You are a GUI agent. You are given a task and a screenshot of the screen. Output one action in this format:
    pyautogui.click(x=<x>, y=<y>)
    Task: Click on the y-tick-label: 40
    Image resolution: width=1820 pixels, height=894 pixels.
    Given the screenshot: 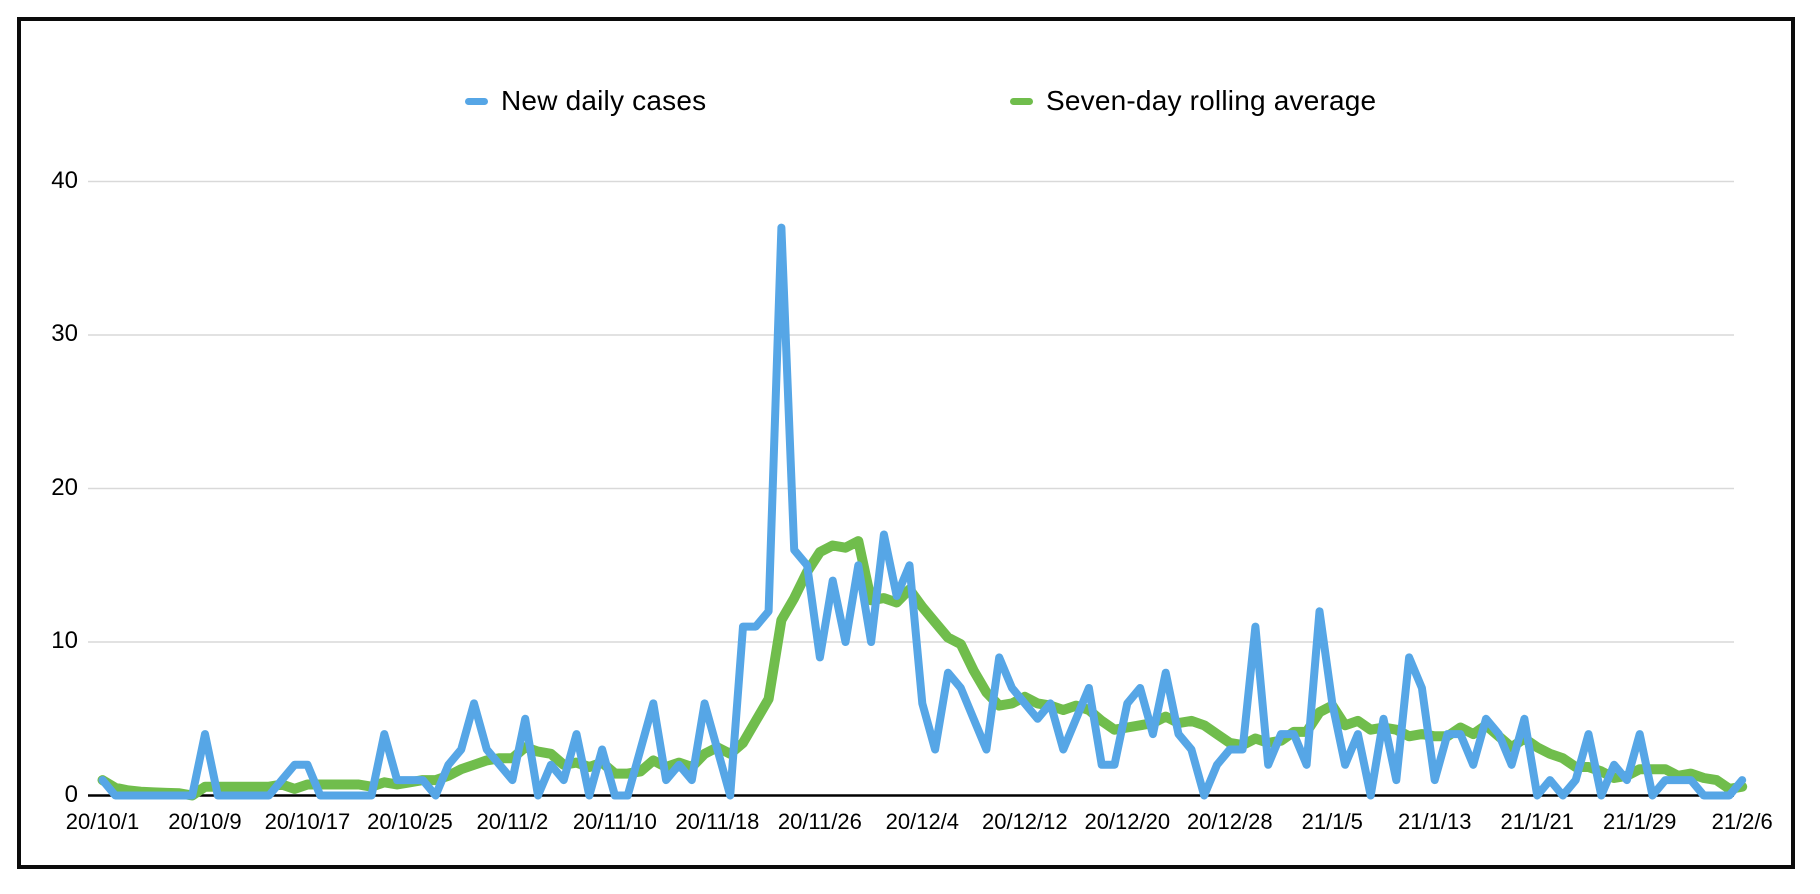 What is the action you would take?
    pyautogui.click(x=64, y=180)
    